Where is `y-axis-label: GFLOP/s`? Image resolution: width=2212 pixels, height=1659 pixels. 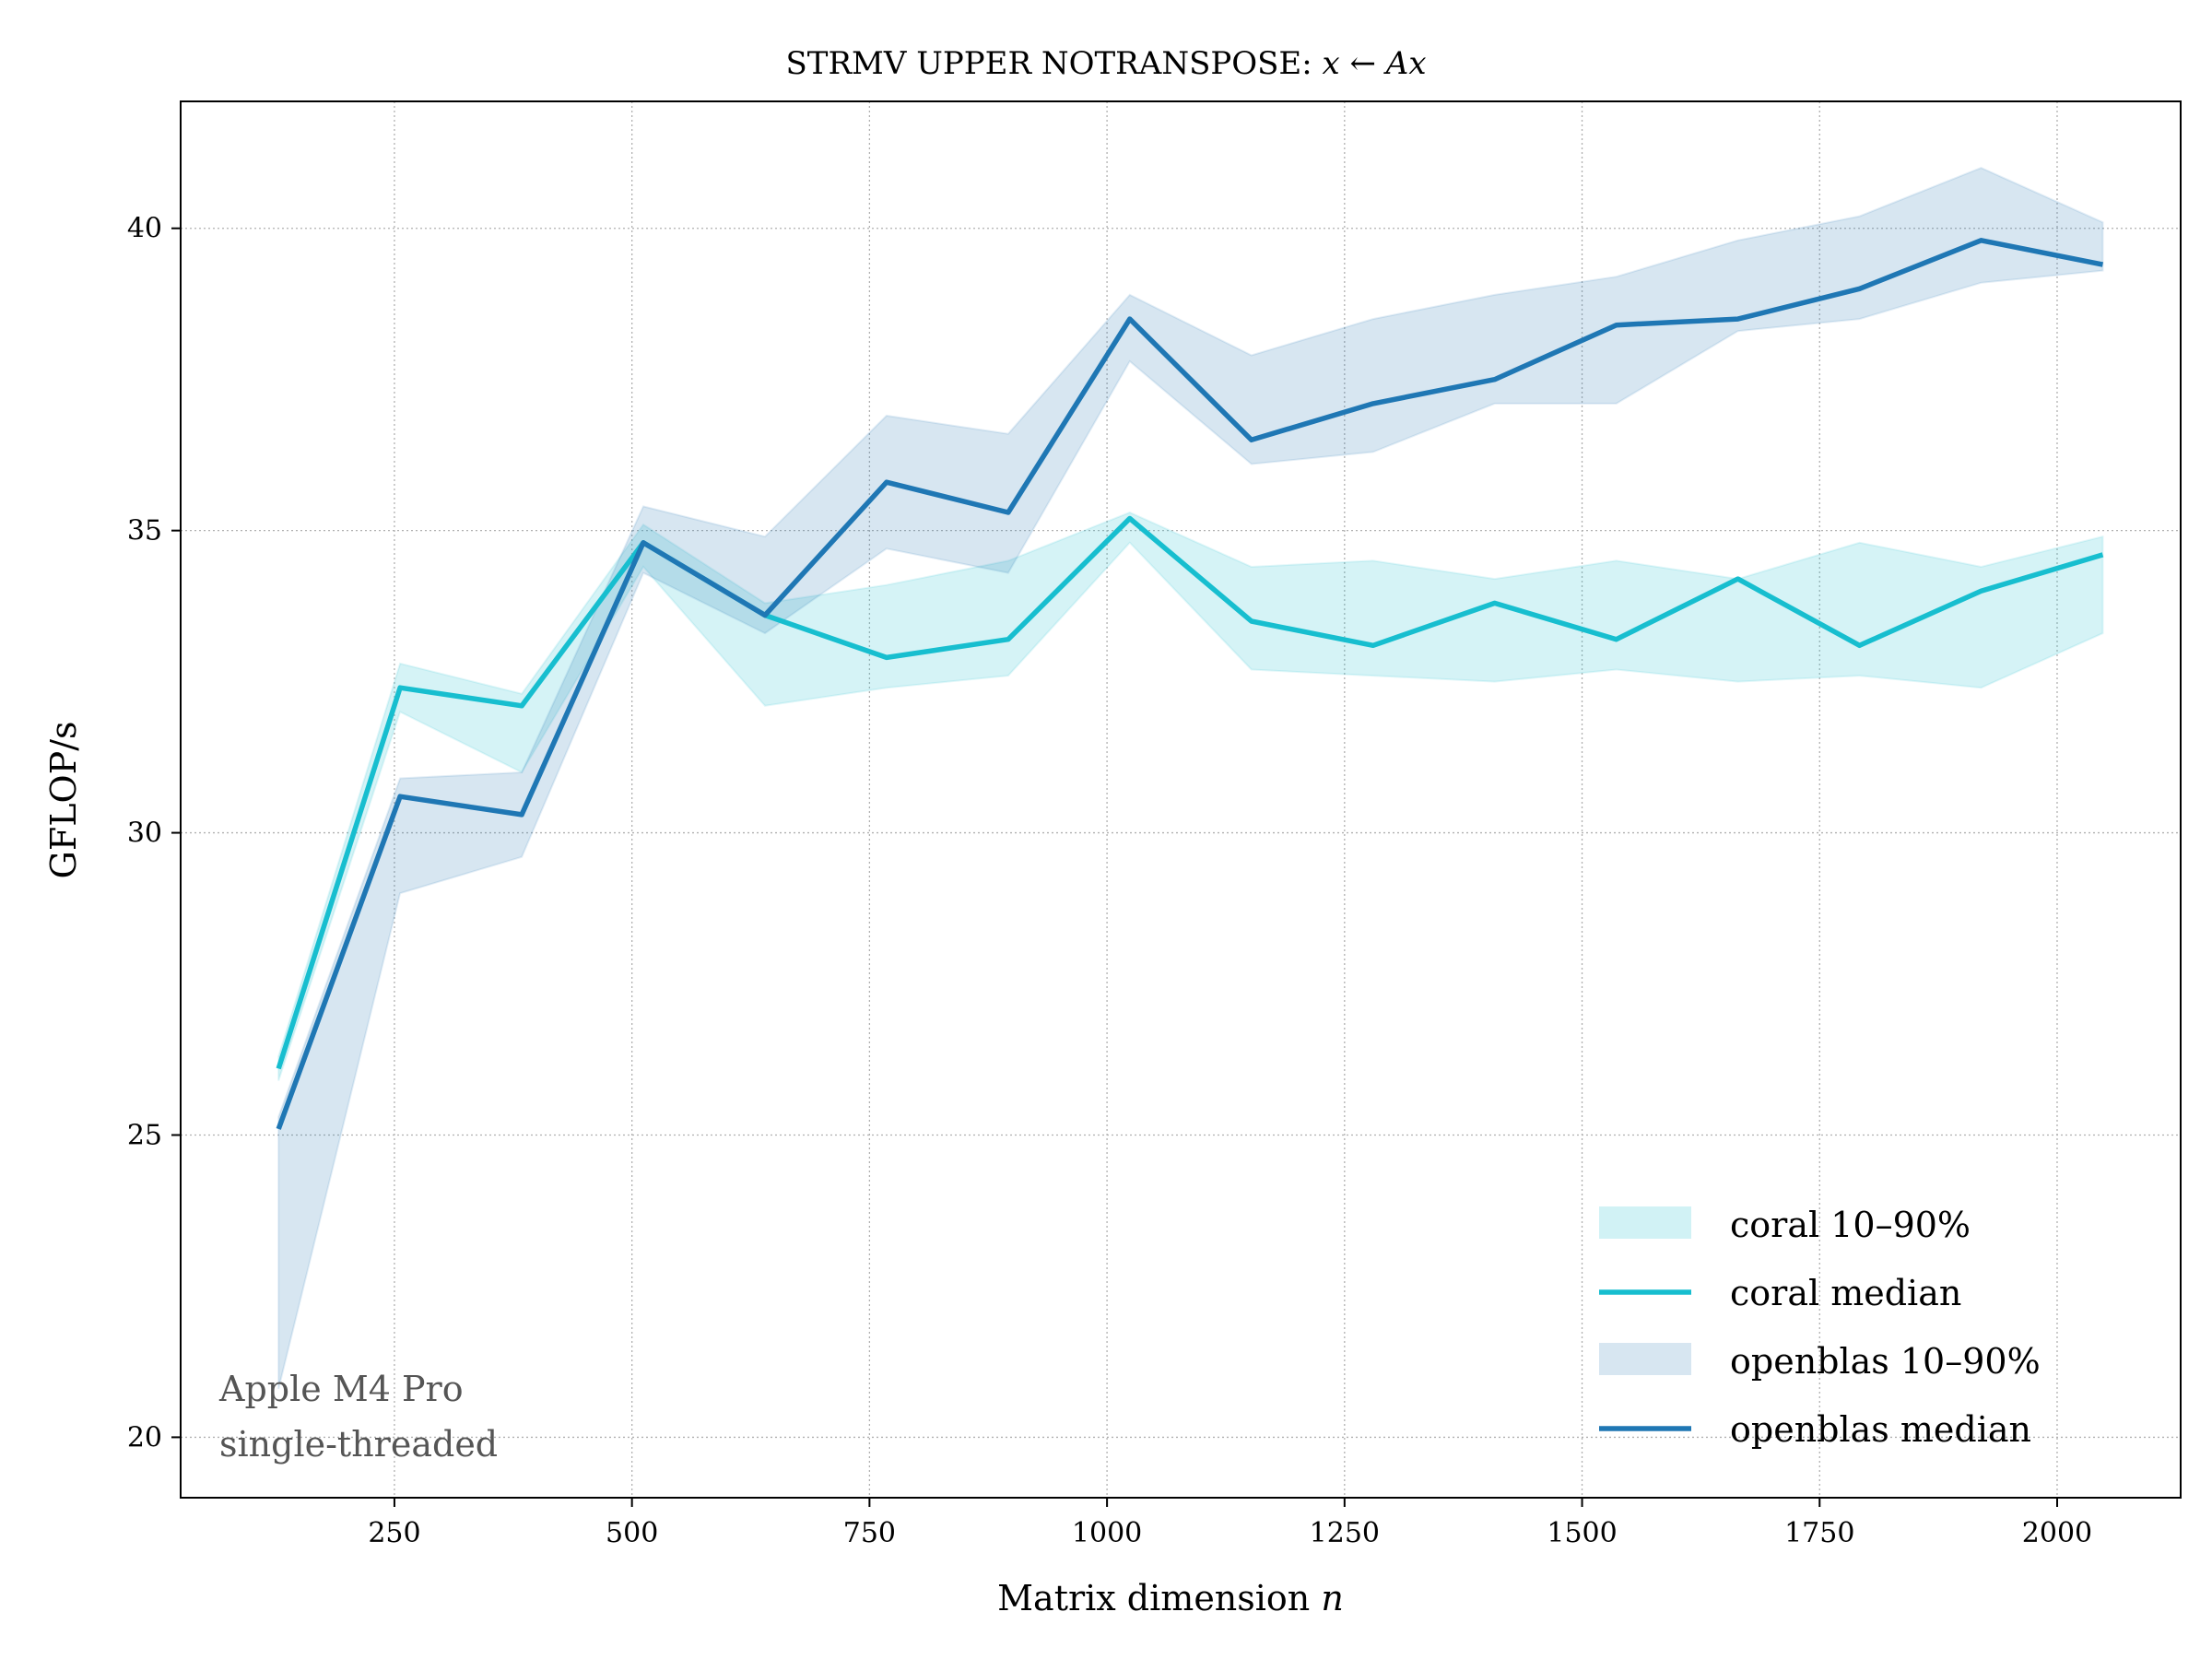 y-axis-label: GFLOP/s is located at coordinates (63, 800).